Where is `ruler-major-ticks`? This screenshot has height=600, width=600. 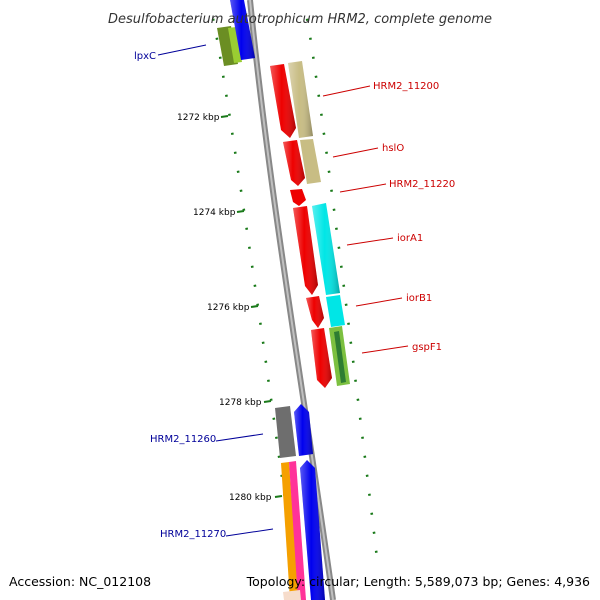
ruler-major-ticks is located at coordinates (251, 306).